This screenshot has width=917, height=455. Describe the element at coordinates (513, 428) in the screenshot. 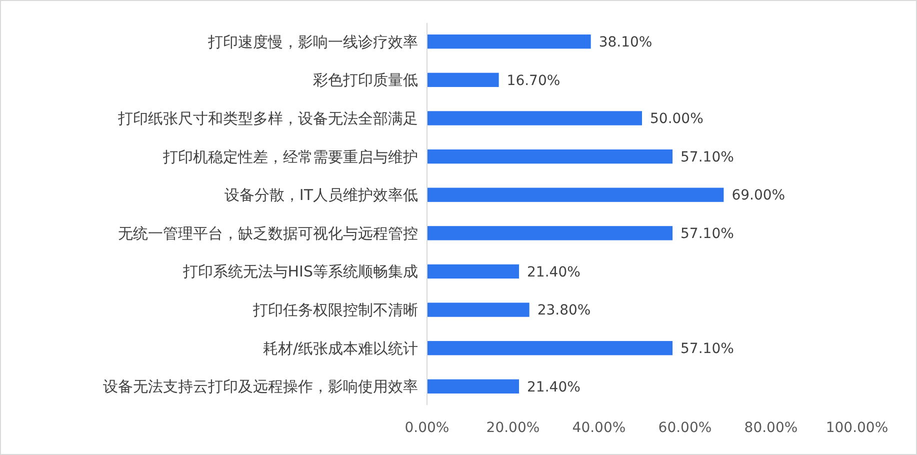

I see `x-tick-label: 20.00%` at that location.